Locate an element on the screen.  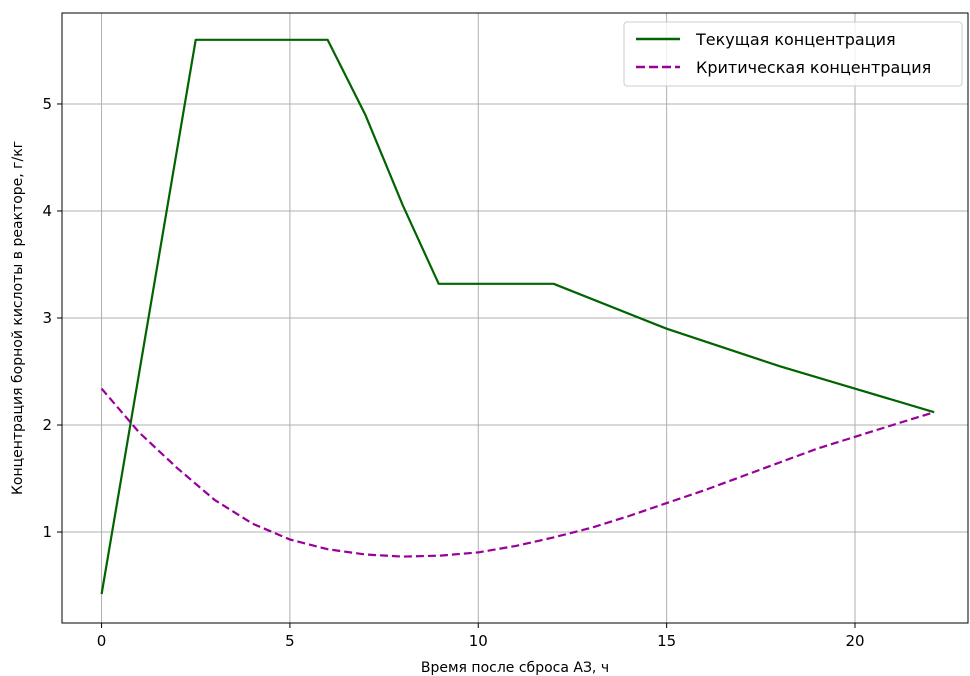
y-tick-label: 3 is located at coordinates (47, 318).